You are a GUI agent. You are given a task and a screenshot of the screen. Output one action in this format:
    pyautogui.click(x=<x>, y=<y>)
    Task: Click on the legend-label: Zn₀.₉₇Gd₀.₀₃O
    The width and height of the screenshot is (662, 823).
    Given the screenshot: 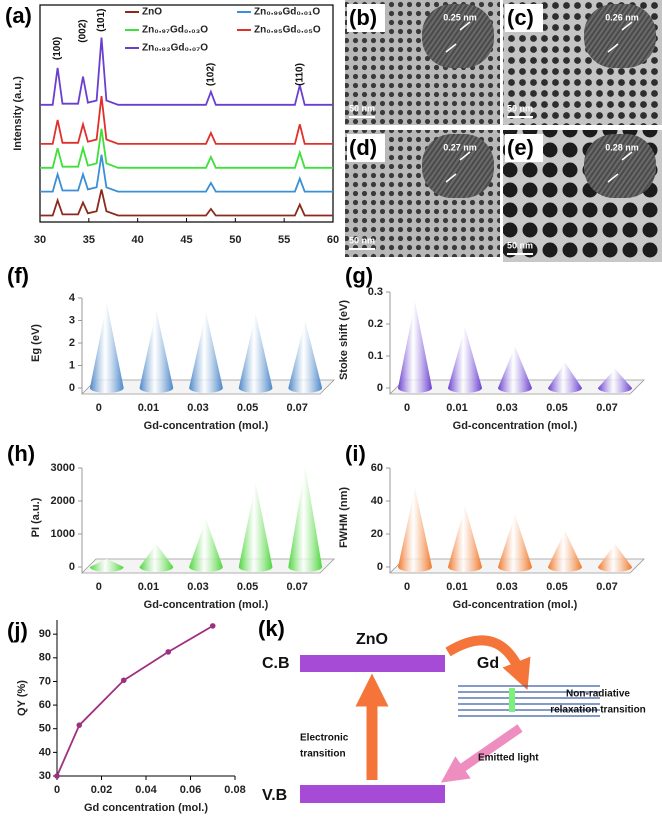 What is the action you would take?
    pyautogui.click(x=175, y=30)
    